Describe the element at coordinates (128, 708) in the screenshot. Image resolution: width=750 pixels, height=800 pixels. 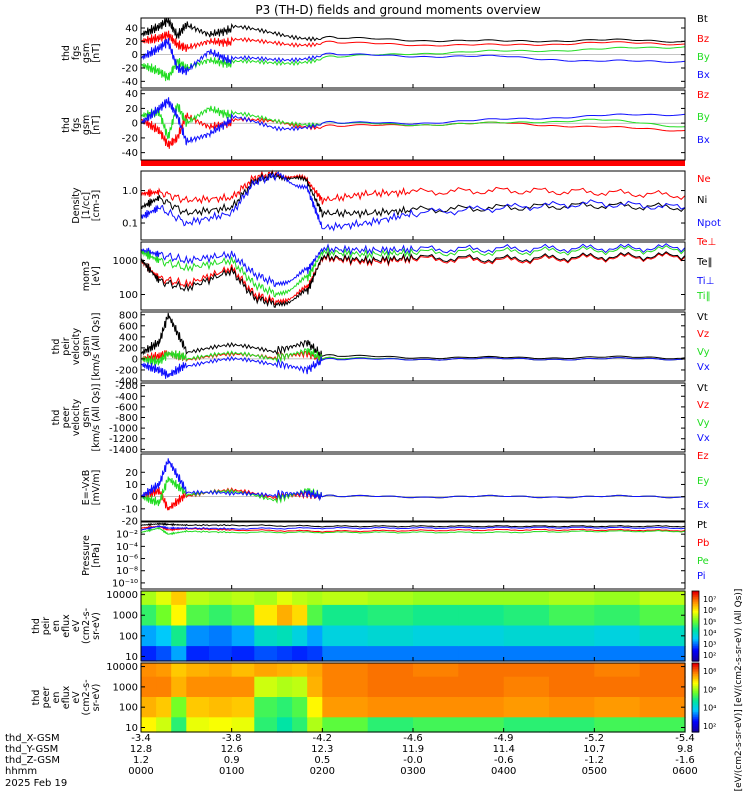
I see `y-tick-label: 100` at that location.